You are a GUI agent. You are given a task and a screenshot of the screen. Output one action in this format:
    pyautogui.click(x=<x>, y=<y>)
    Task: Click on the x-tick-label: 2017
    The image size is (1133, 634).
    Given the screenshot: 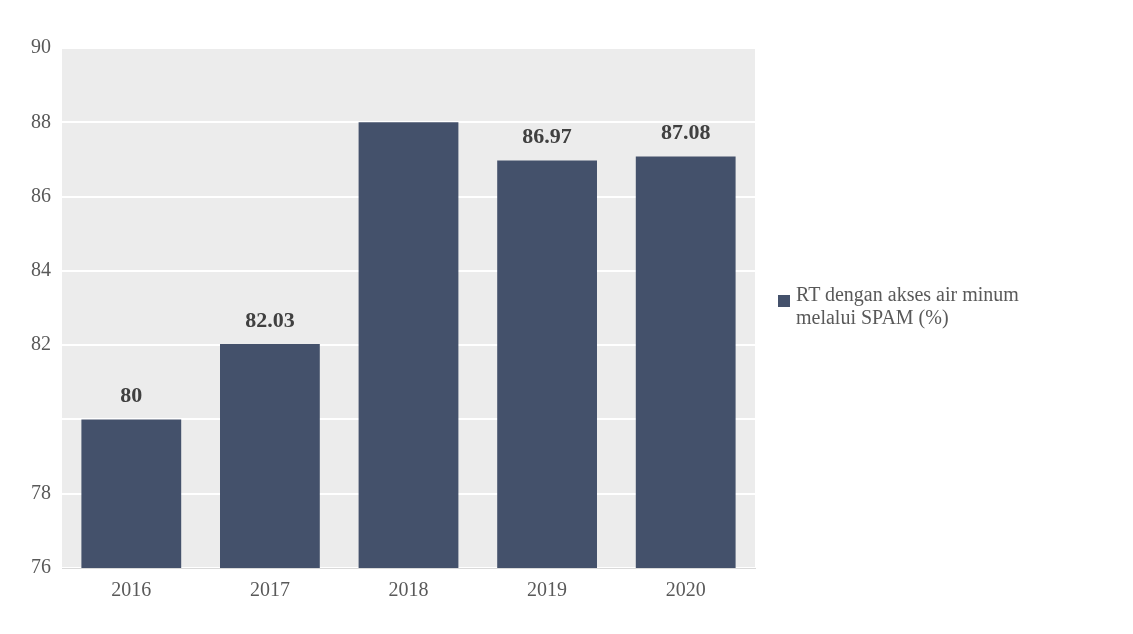 What is the action you would take?
    pyautogui.click(x=269, y=589)
    